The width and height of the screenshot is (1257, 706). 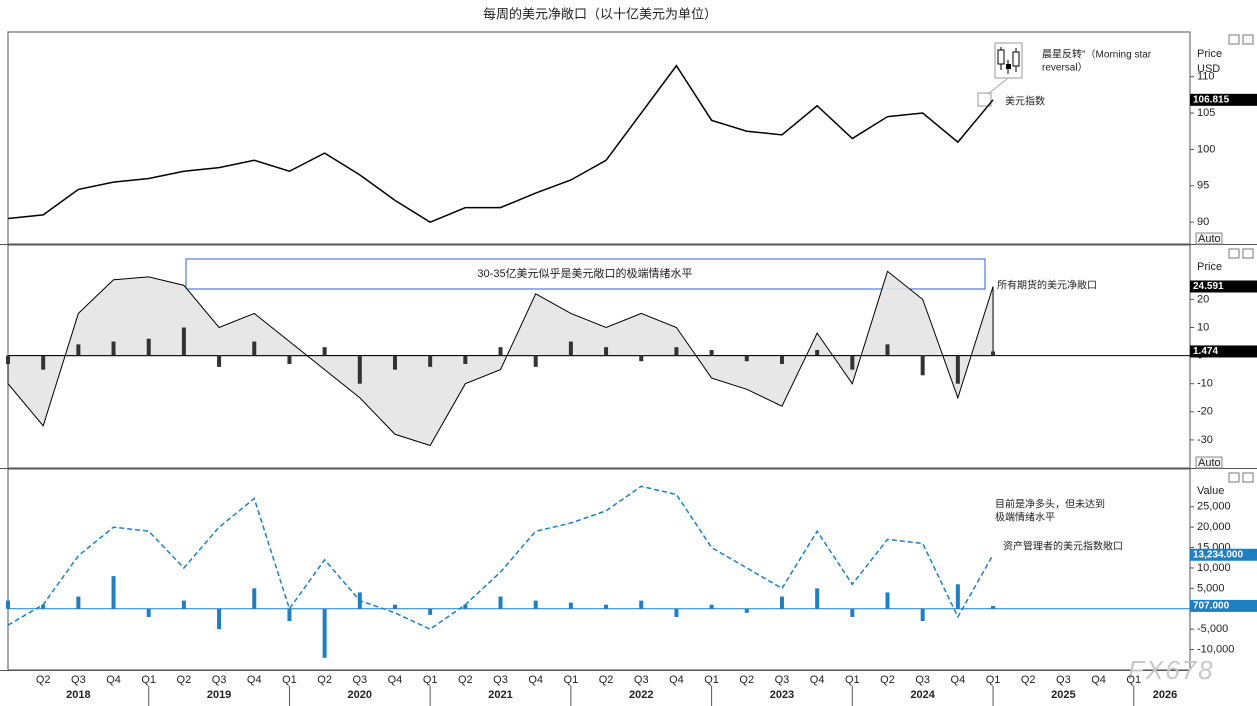 I want to click on year-label: 2025, so click(x=1063, y=695).